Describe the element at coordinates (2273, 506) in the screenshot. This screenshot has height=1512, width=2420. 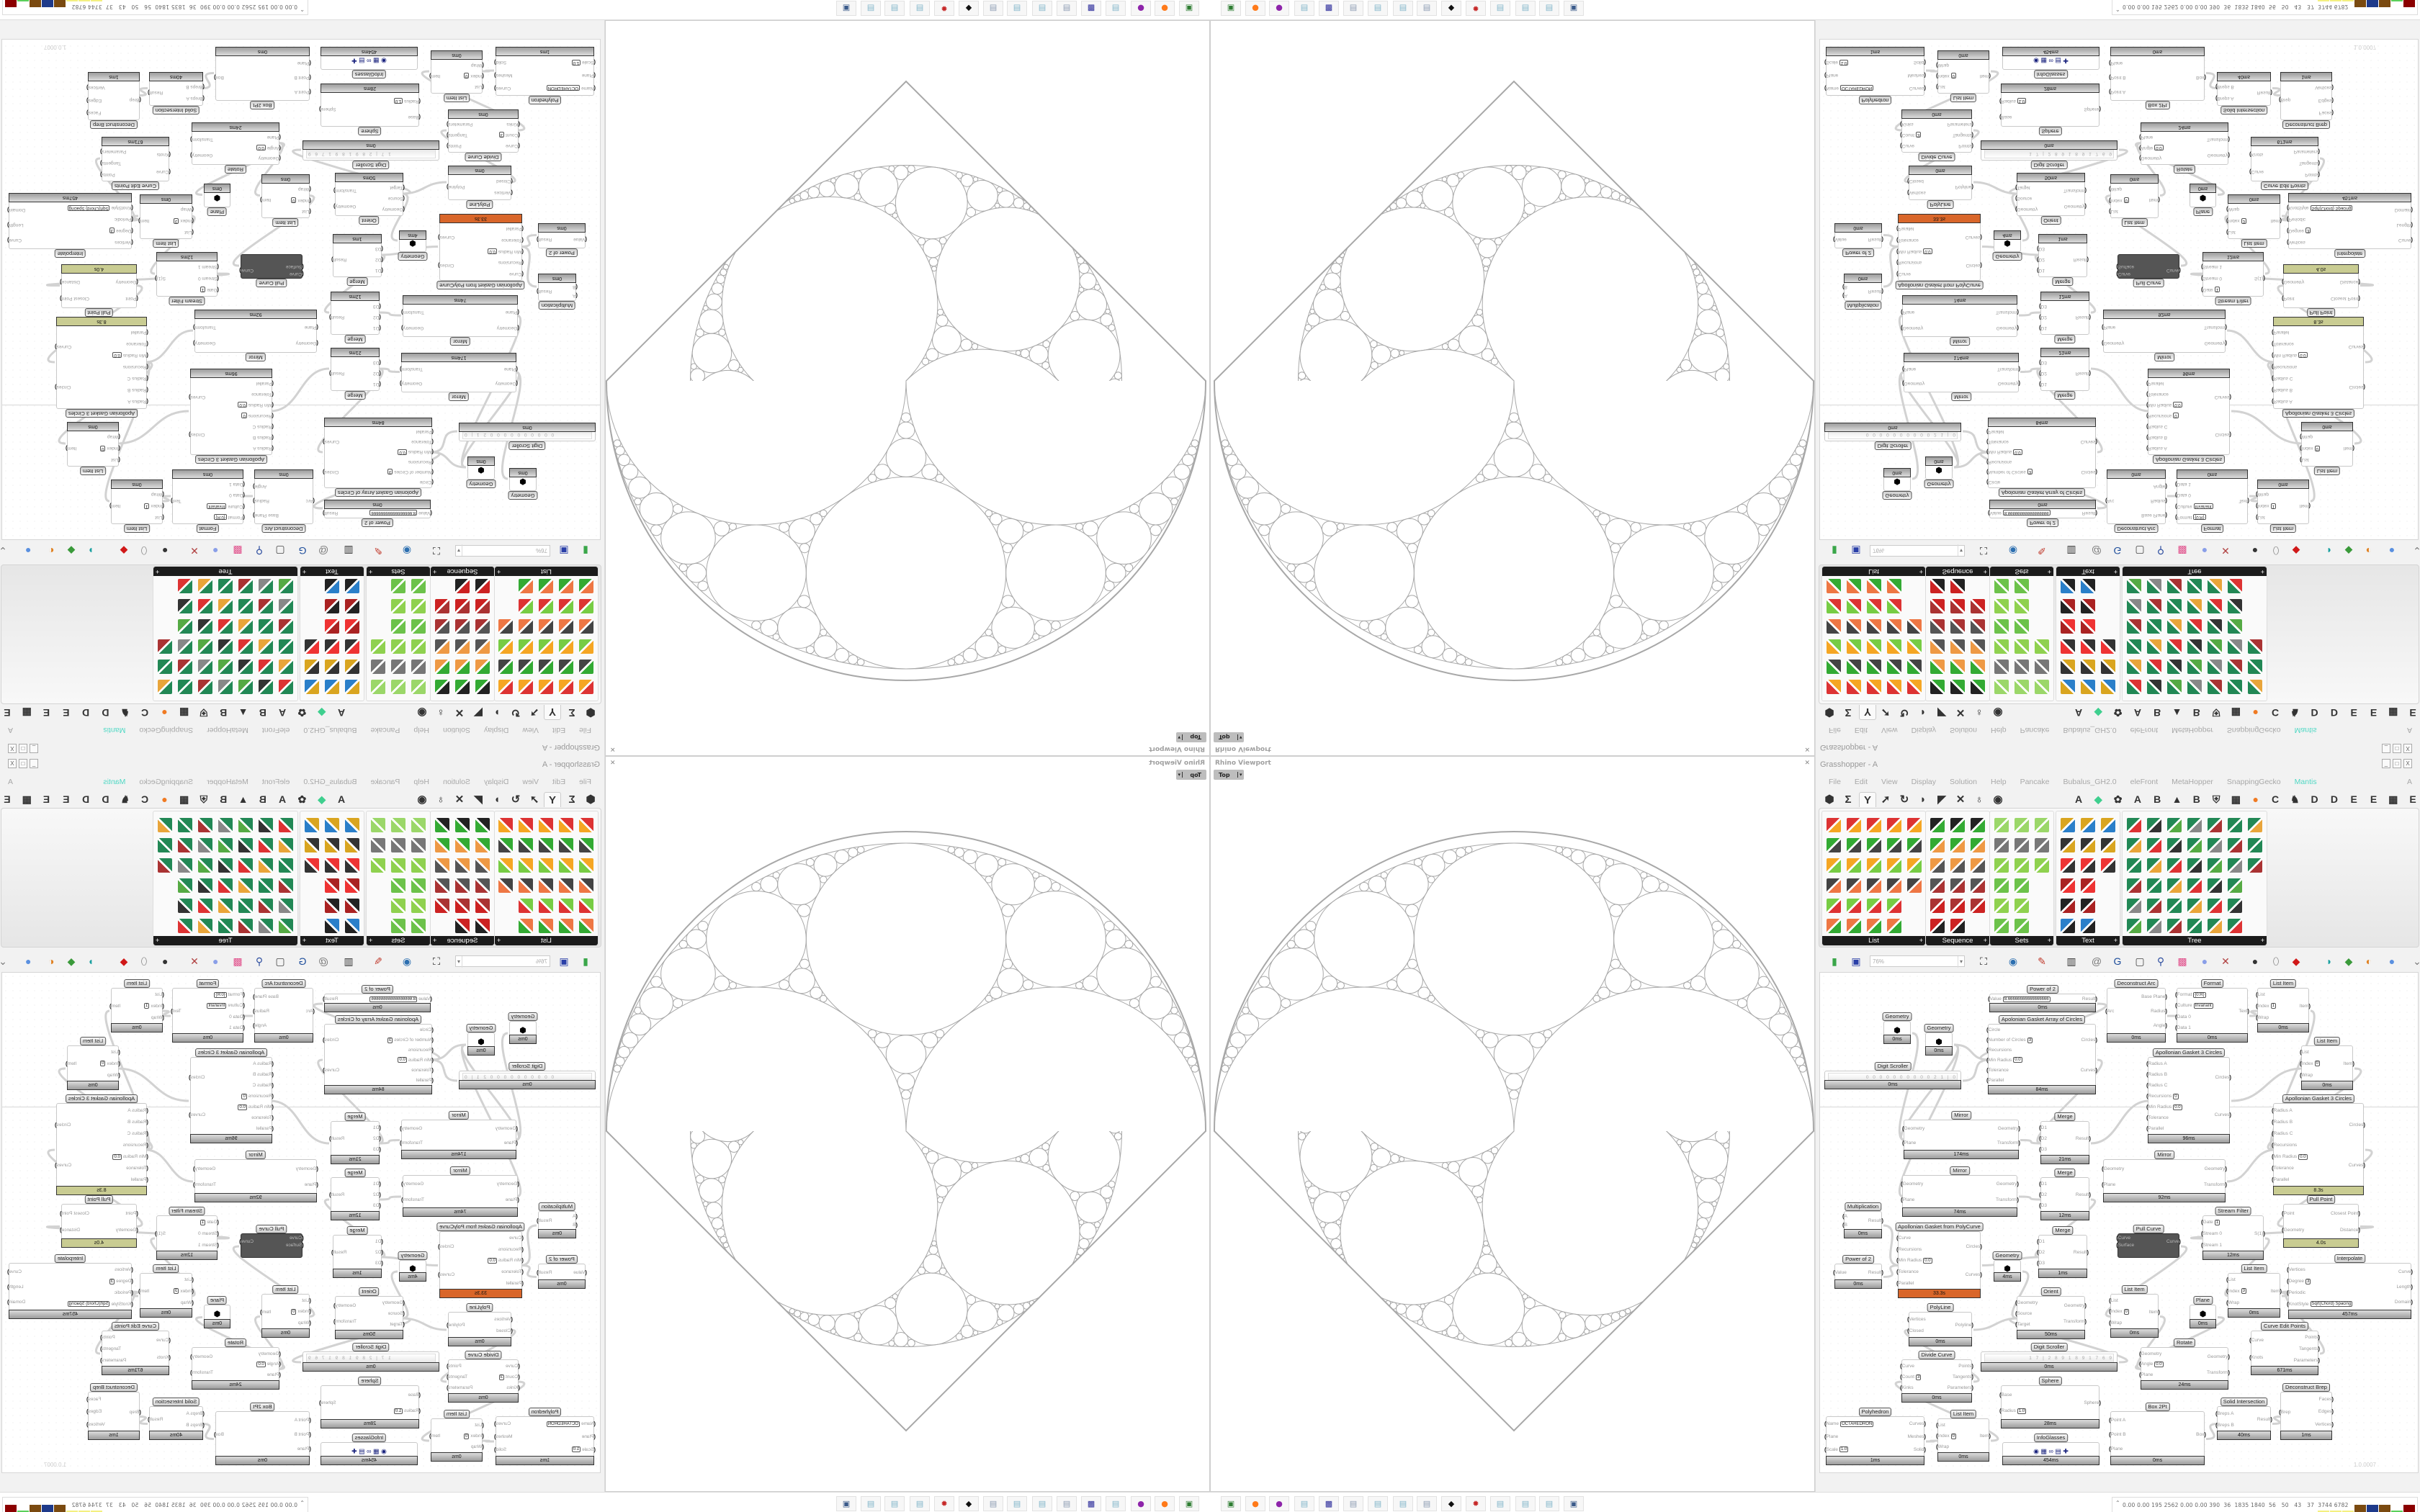
I see `port-value-field: 1` at that location.